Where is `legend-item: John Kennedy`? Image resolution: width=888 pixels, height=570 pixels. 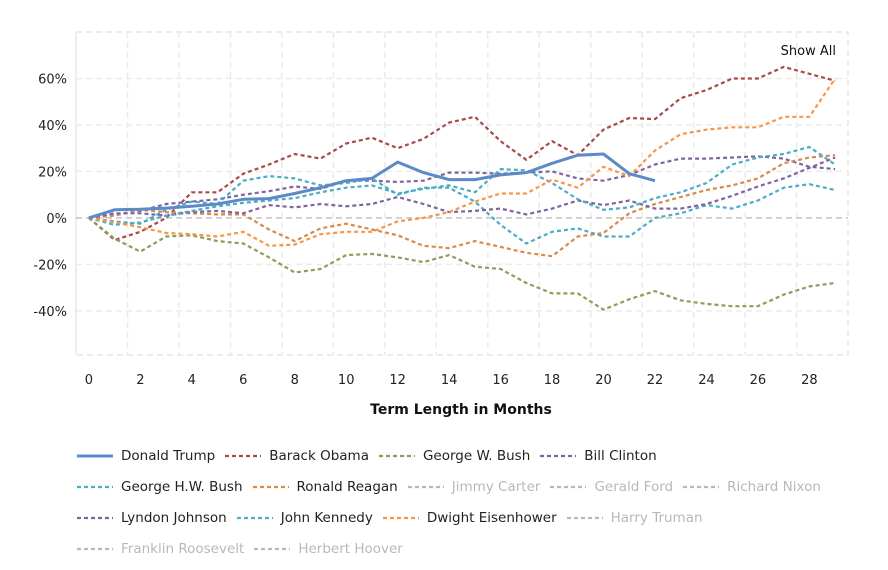
legend-item: John Kennedy is located at coordinates (304, 518).